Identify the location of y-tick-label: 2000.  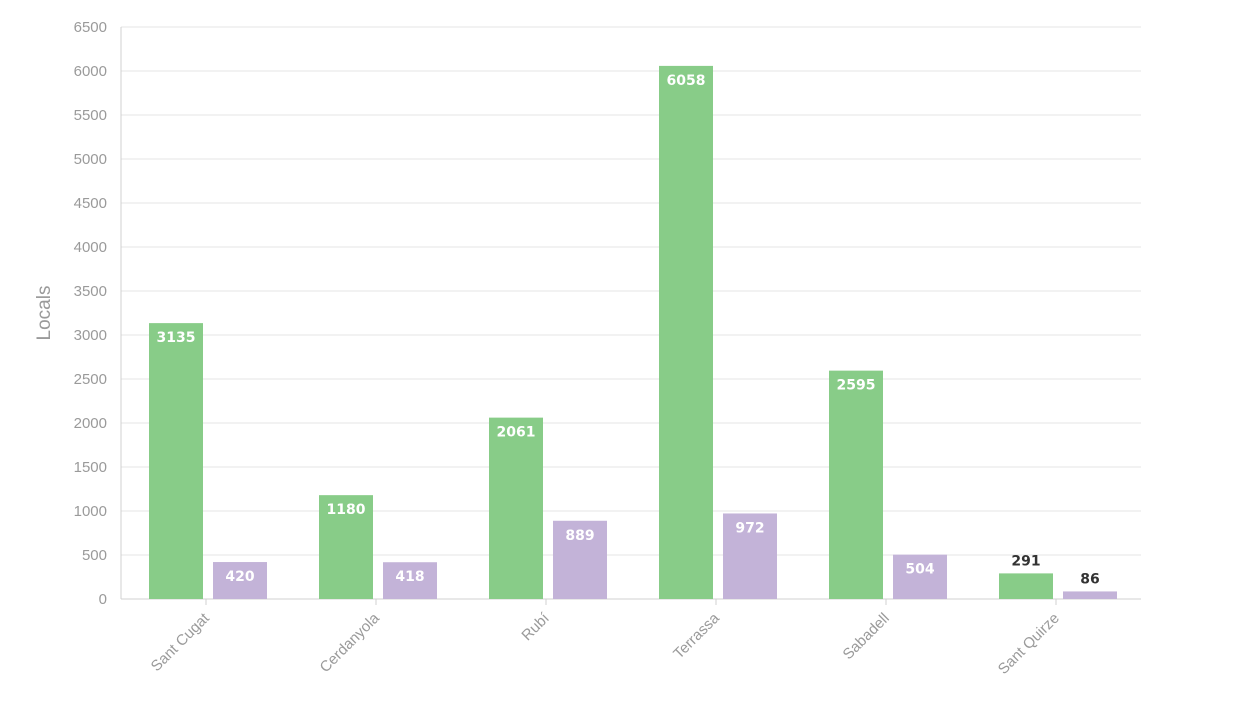
(90, 423).